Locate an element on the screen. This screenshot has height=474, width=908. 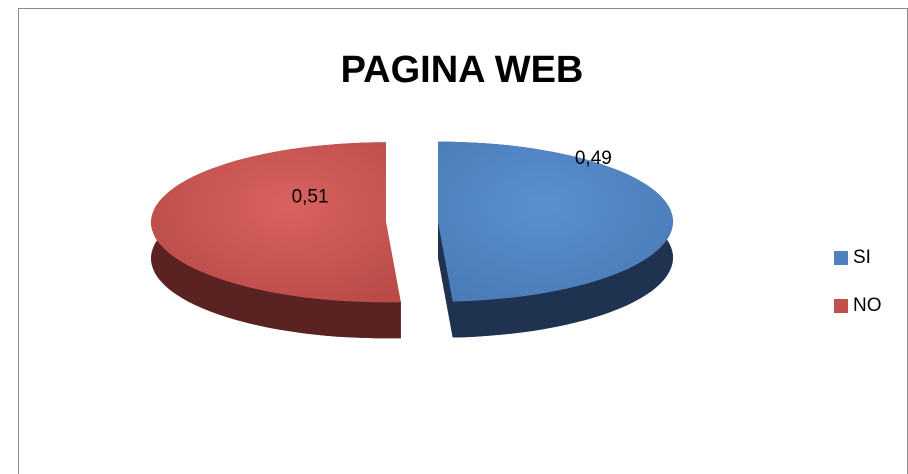
slice-side is located at coordinates (445, 279).